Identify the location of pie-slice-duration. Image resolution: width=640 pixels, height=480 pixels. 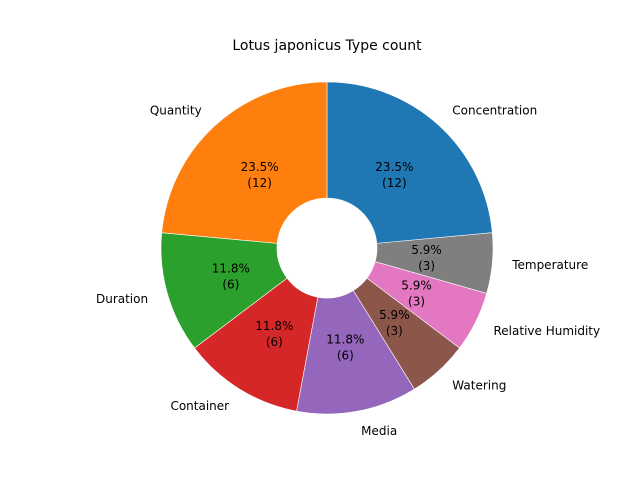
(224, 290).